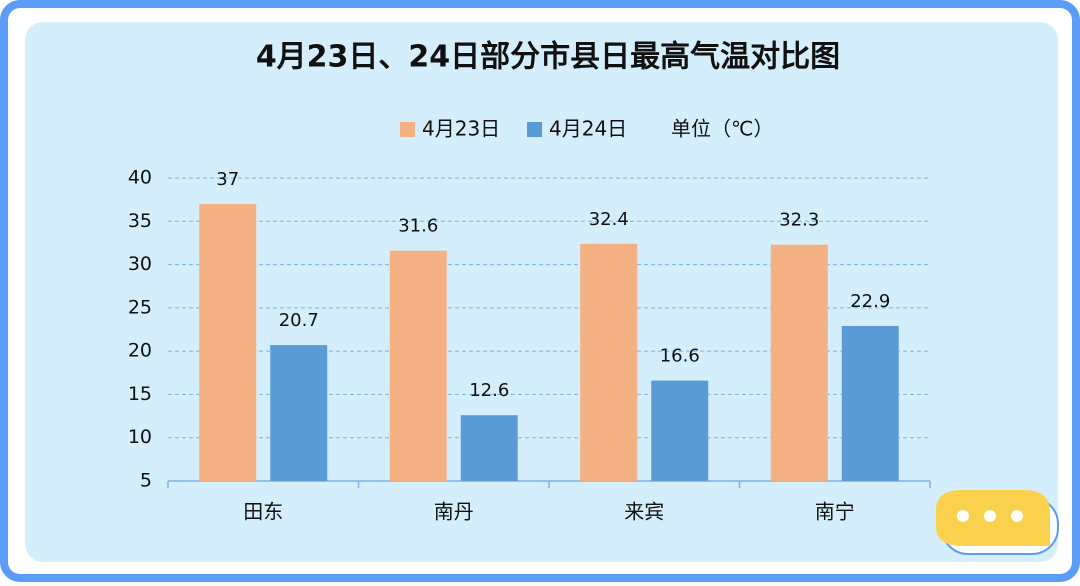 This screenshot has height=586, width=1080. I want to click on y-tick-label: 10, so click(140, 437).